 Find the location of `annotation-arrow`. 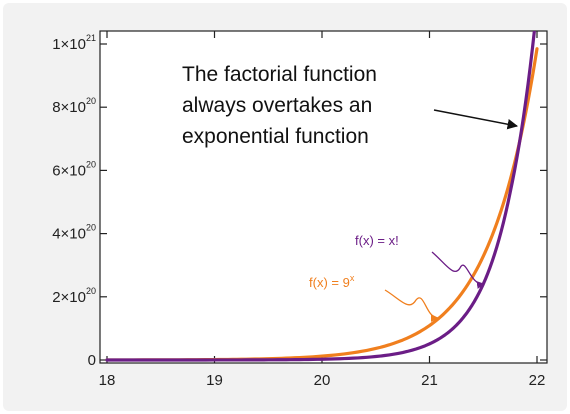

annotation-arrow is located at coordinates (476, 119).